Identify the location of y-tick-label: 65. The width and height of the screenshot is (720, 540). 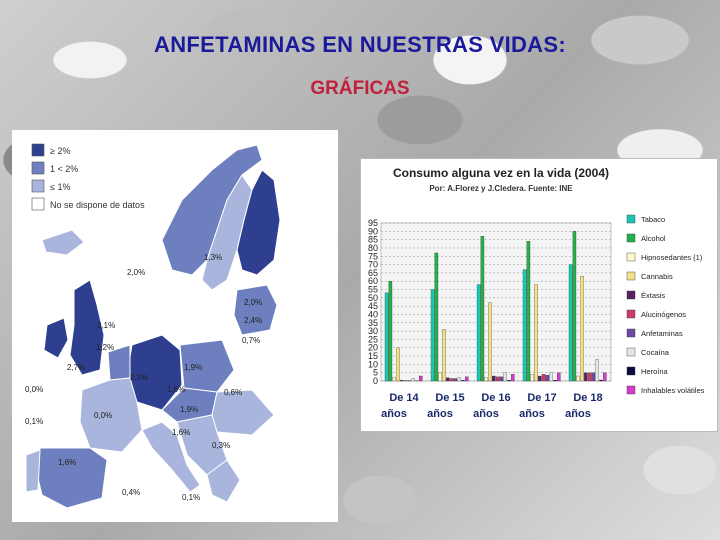
(373, 273).